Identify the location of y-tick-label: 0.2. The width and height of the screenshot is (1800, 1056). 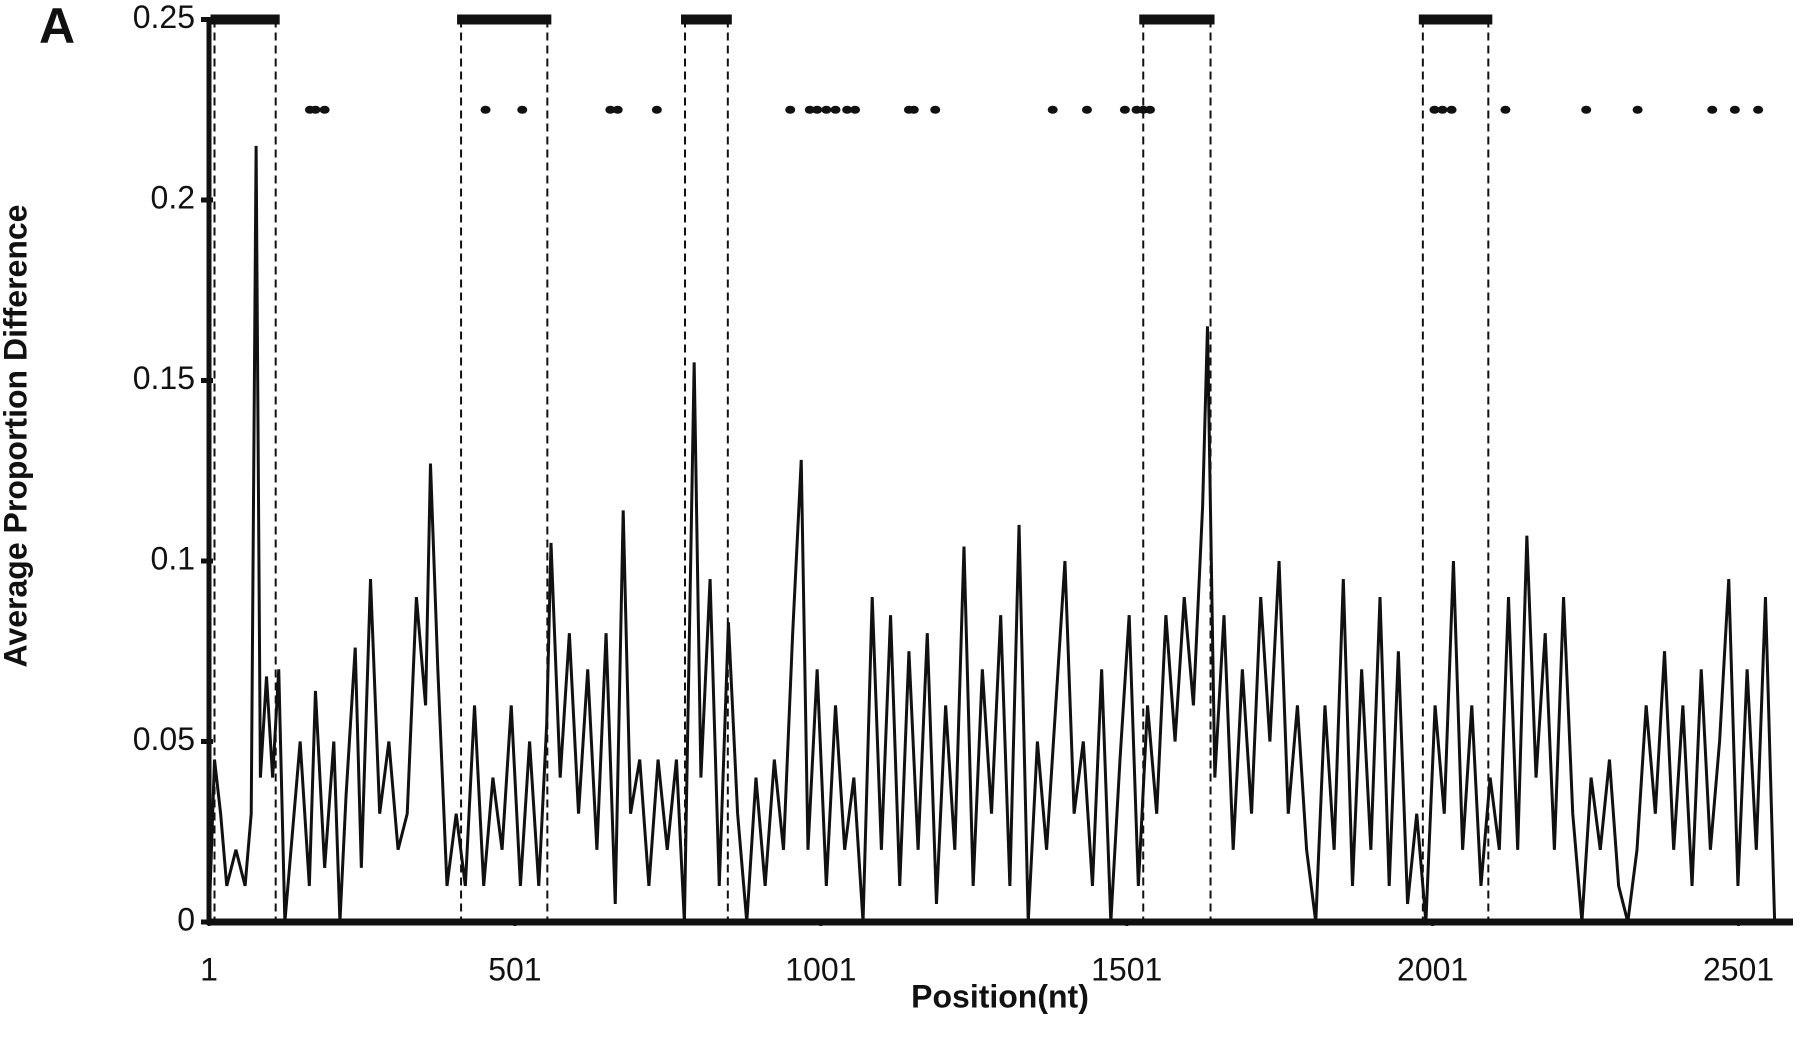
(173, 197).